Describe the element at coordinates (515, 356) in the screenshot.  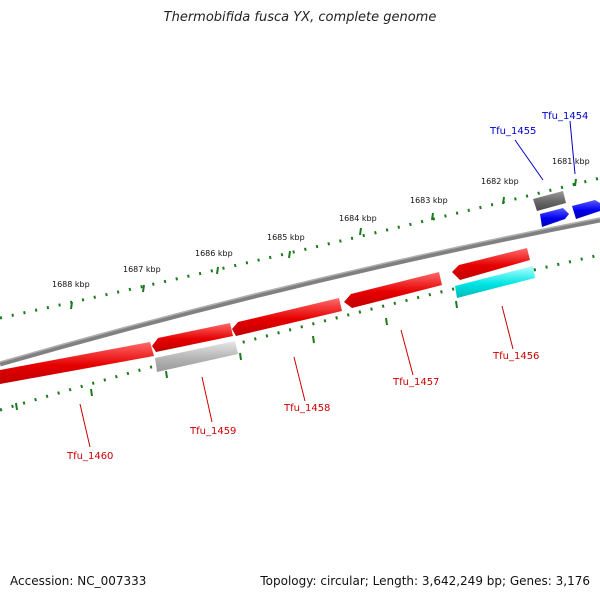
I see `gene-label: Tfu_1456` at that location.